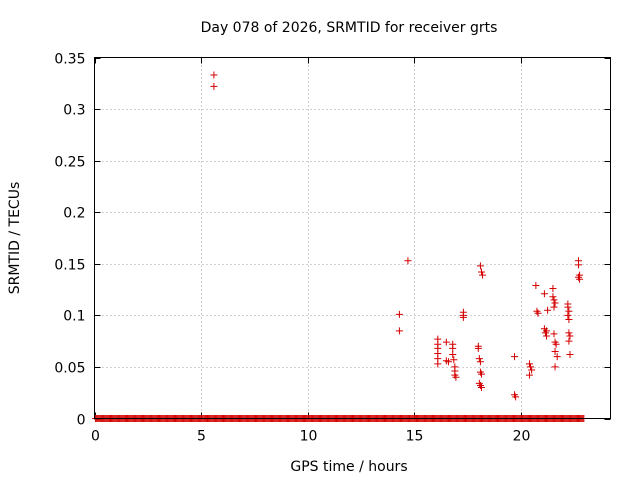 The width and height of the screenshot is (640, 480). What do you see at coordinates (69, 240) in the screenshot?
I see `y-tick-labels: 0 0.05 0.1 0.15 0.2 0.25 0.3 0.35` at bounding box center [69, 240].